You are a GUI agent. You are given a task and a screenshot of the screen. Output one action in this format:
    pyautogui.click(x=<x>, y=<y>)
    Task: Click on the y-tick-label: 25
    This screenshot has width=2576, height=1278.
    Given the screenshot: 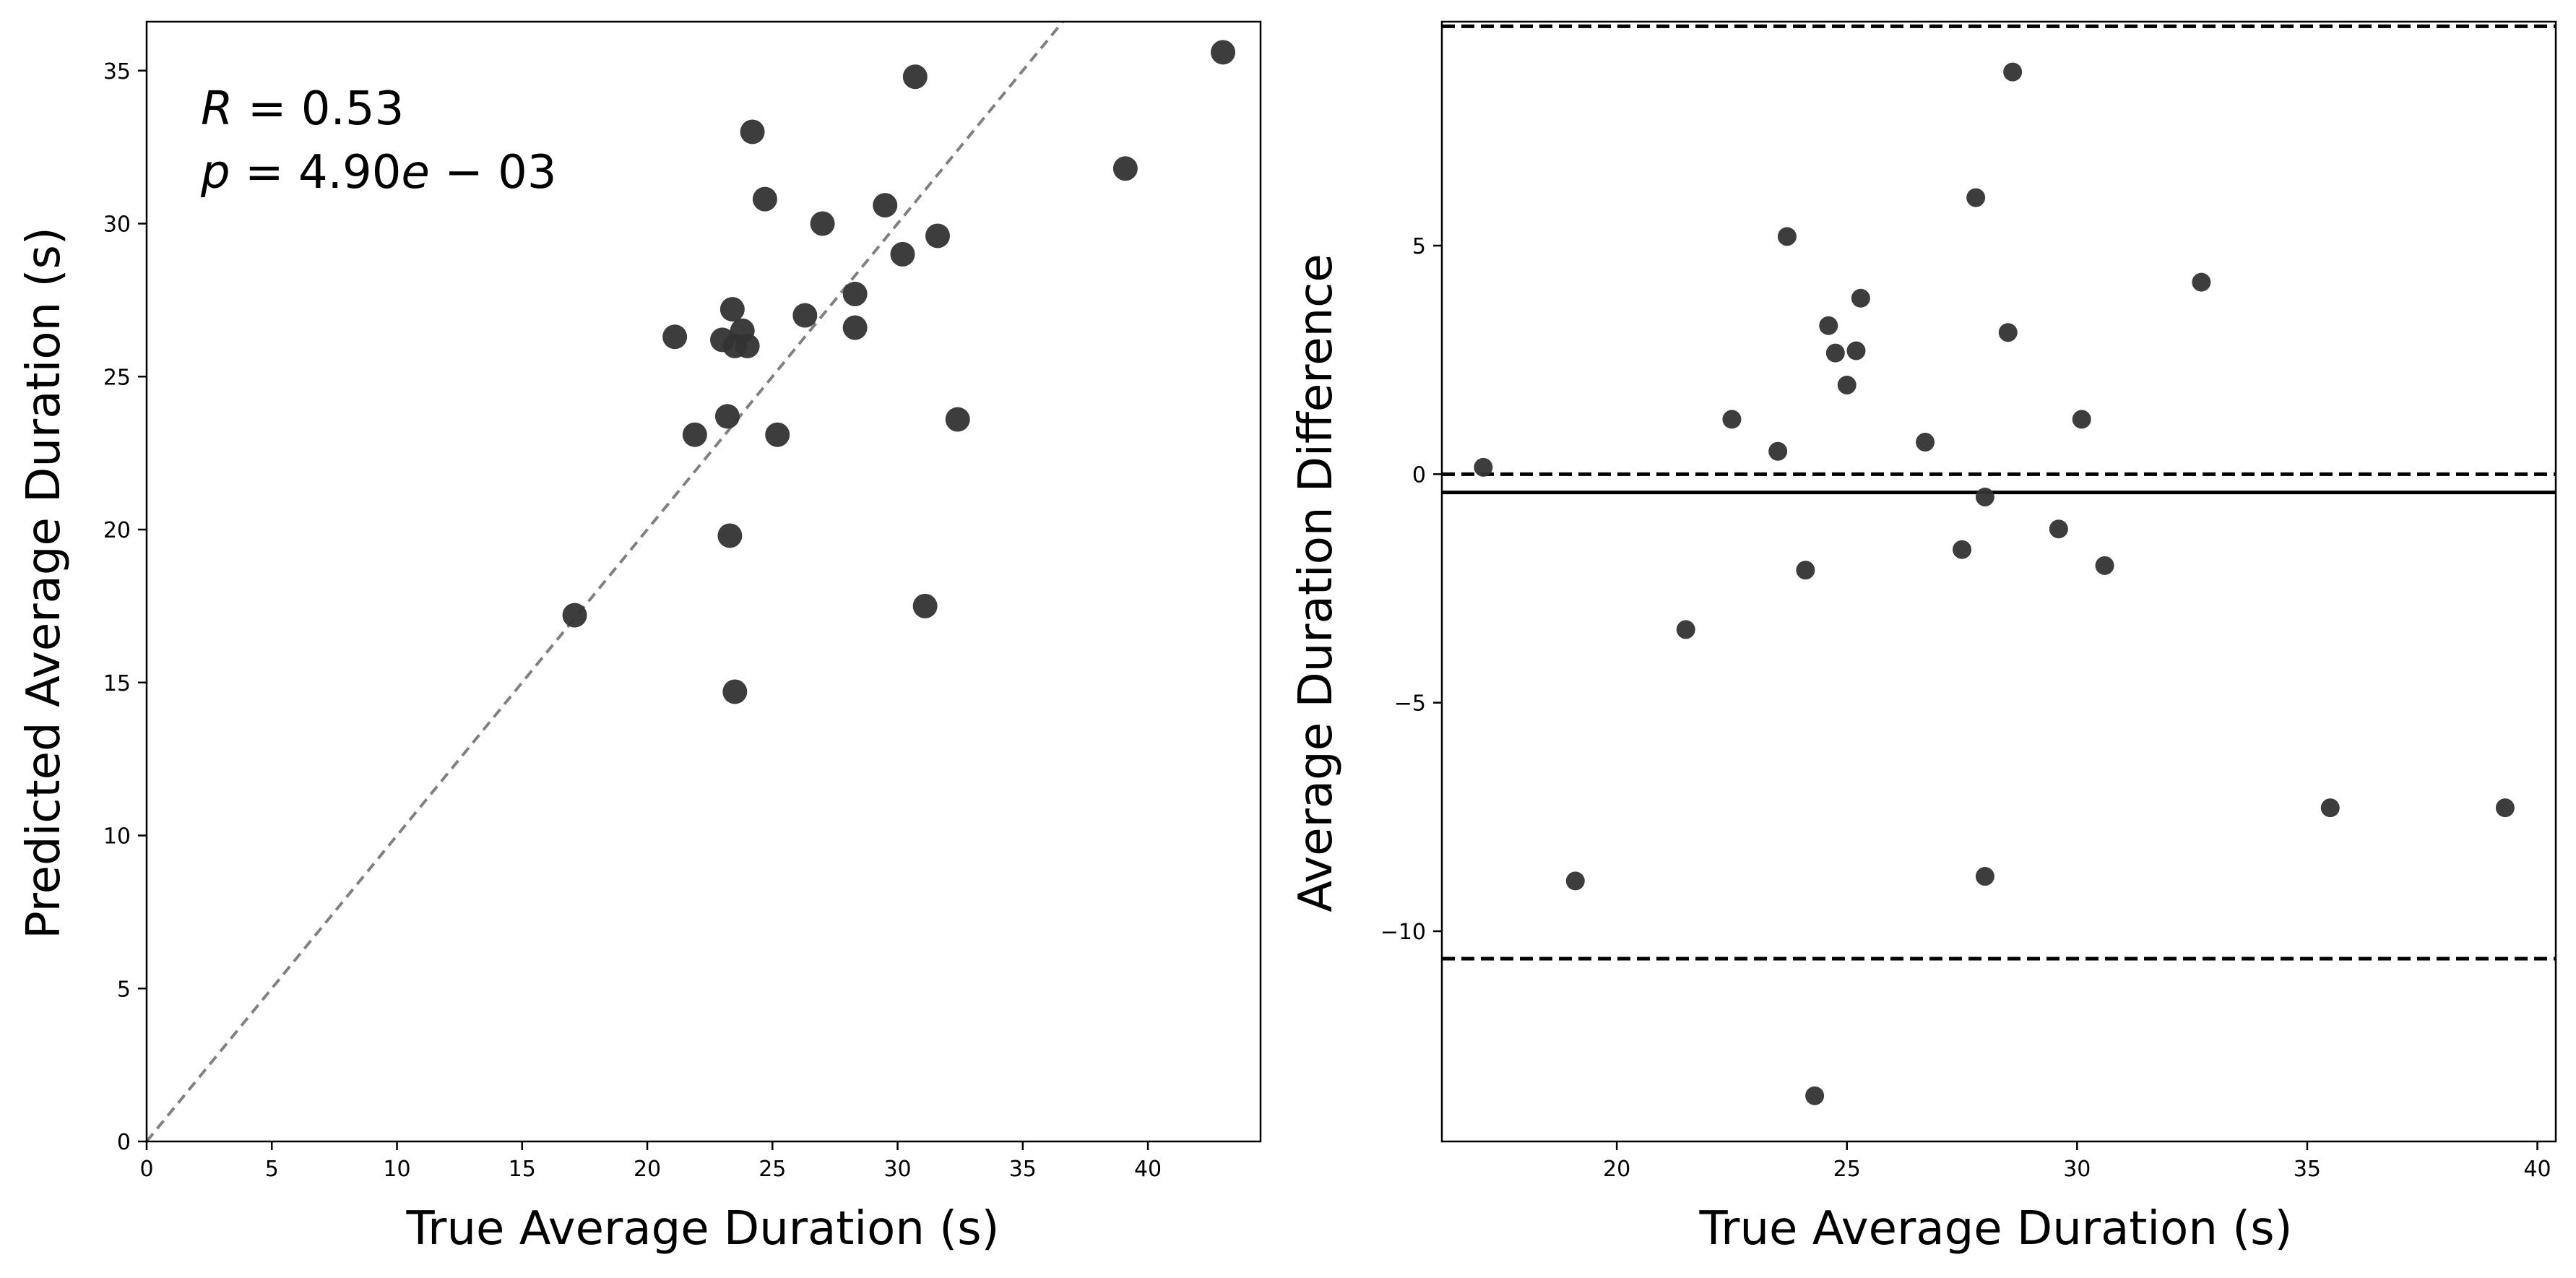 What is the action you would take?
    pyautogui.click(x=117, y=377)
    